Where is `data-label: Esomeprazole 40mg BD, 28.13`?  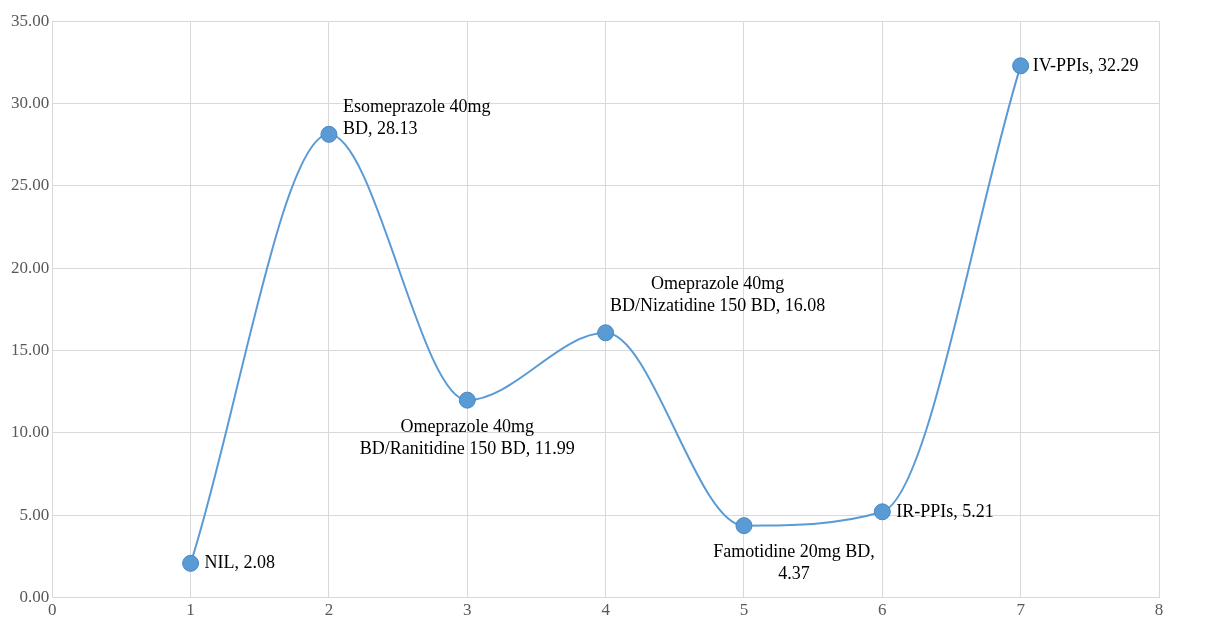
data-label: Esomeprazole 40mg BD, 28.13 is located at coordinates (416, 117).